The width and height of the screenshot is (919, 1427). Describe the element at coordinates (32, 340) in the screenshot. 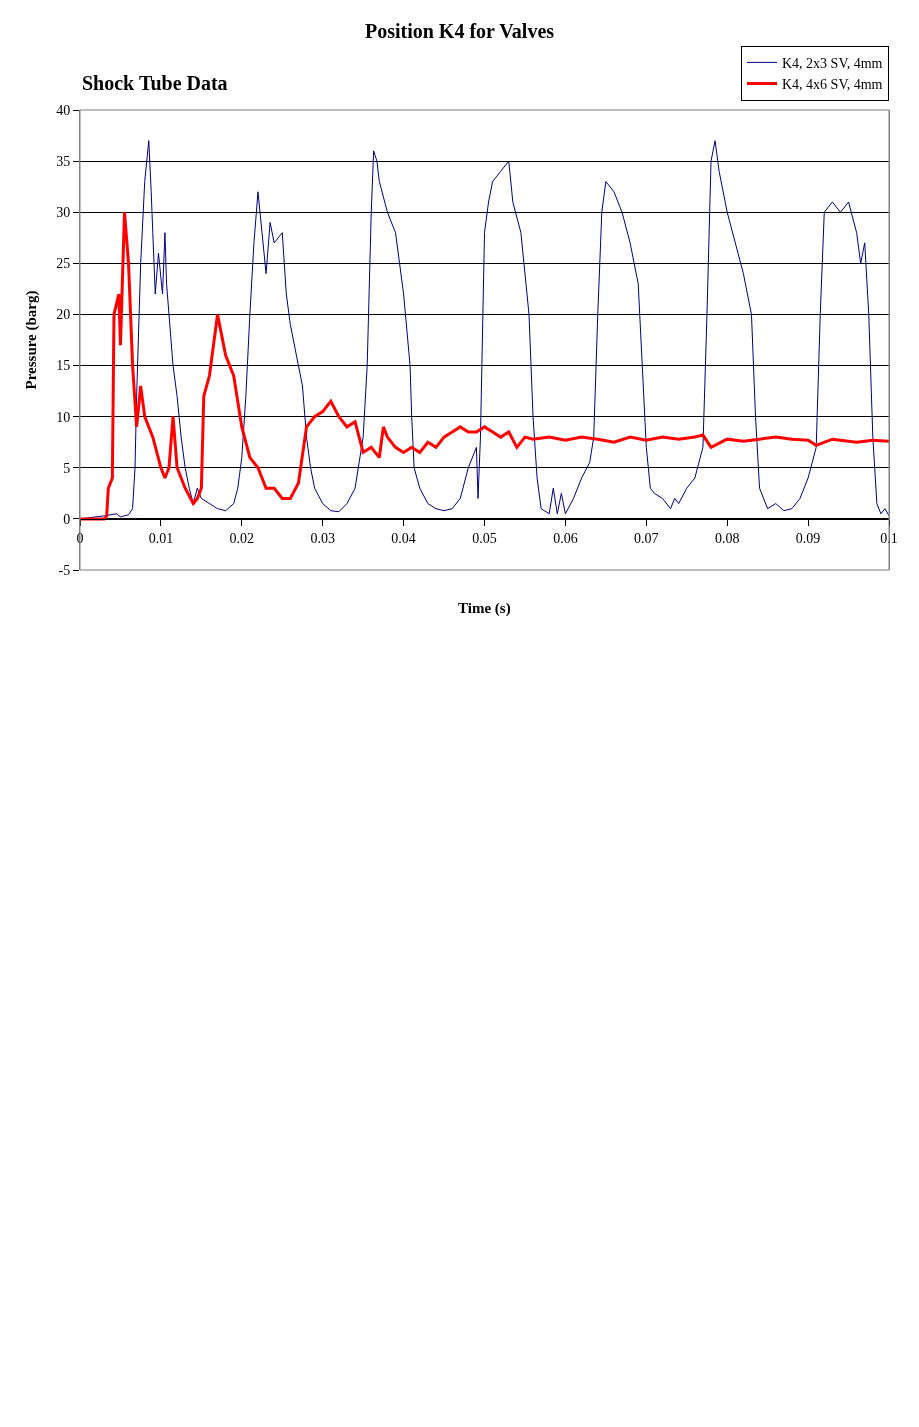

I see `y-axis-title: Pressure (barg)` at that location.